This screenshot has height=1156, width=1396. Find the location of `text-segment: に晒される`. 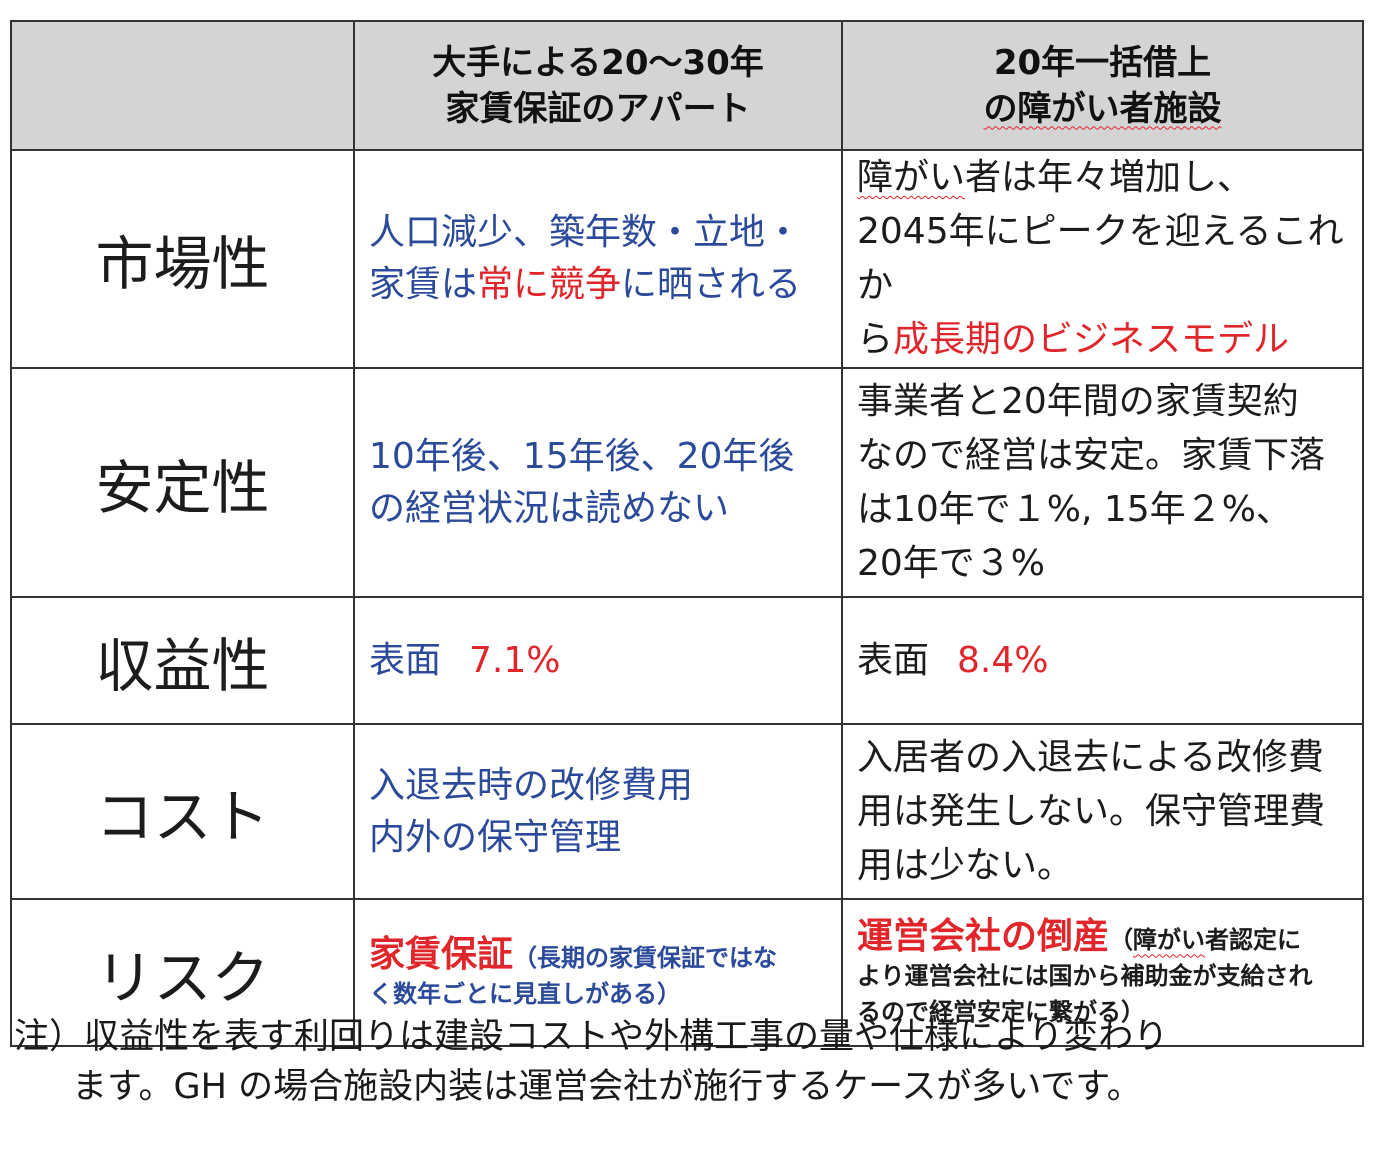

text-segment: に晒される is located at coordinates (711, 284).